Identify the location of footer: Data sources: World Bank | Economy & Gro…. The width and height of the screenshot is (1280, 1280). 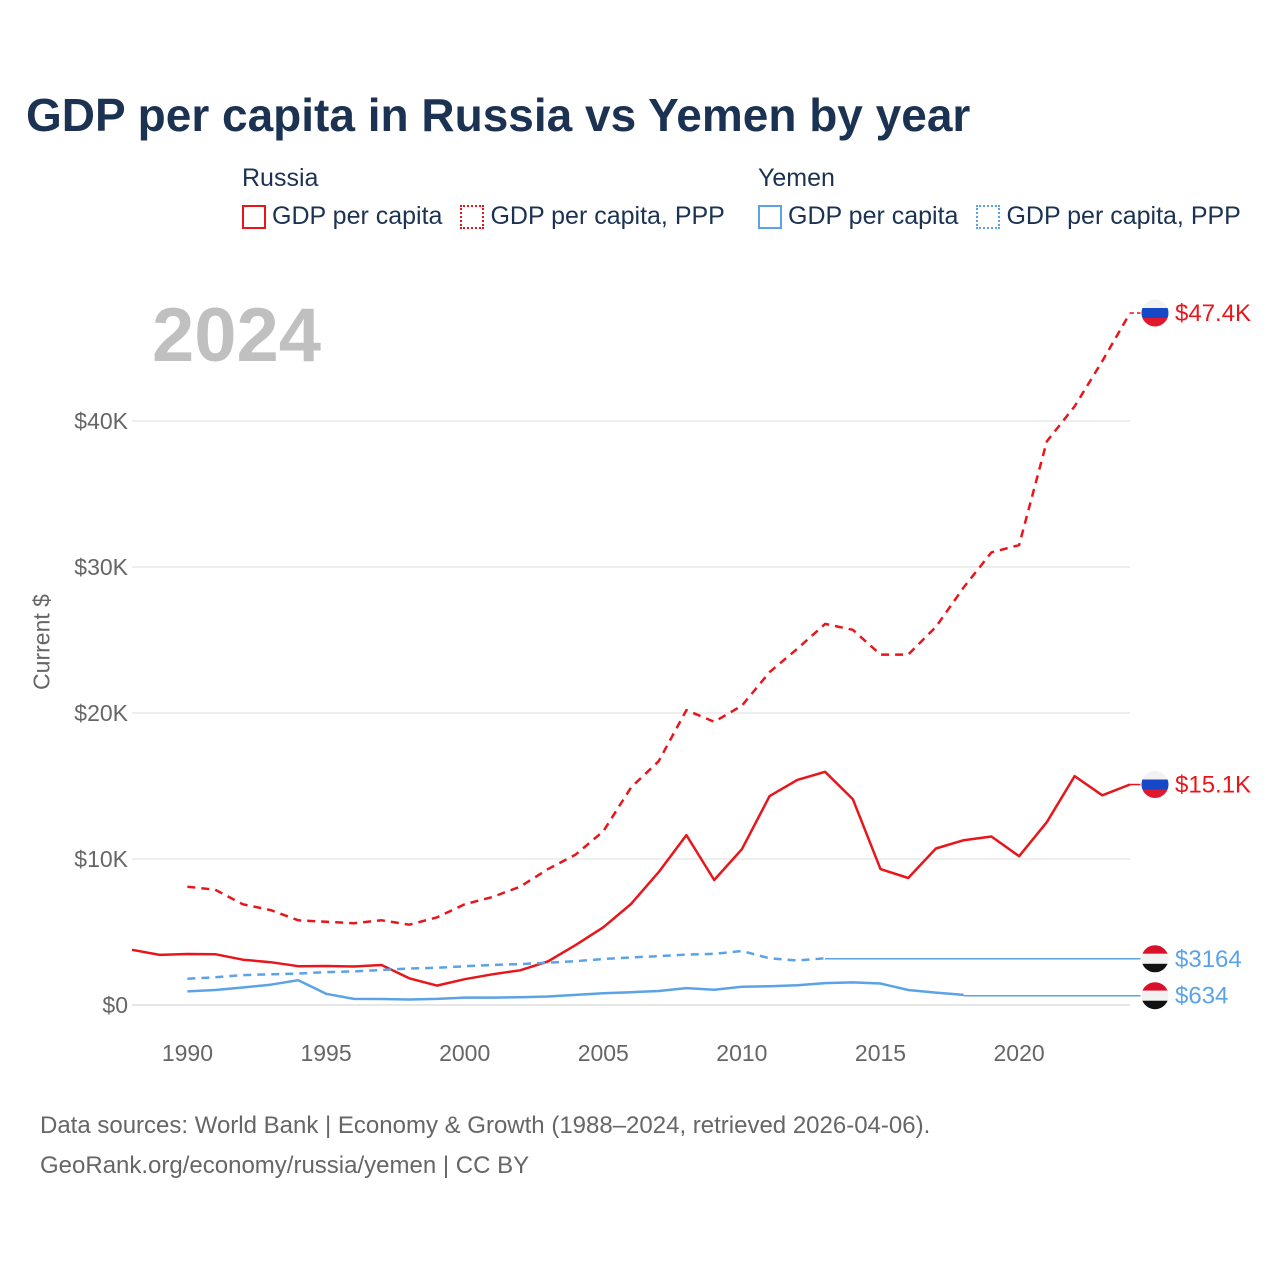
(485, 1146).